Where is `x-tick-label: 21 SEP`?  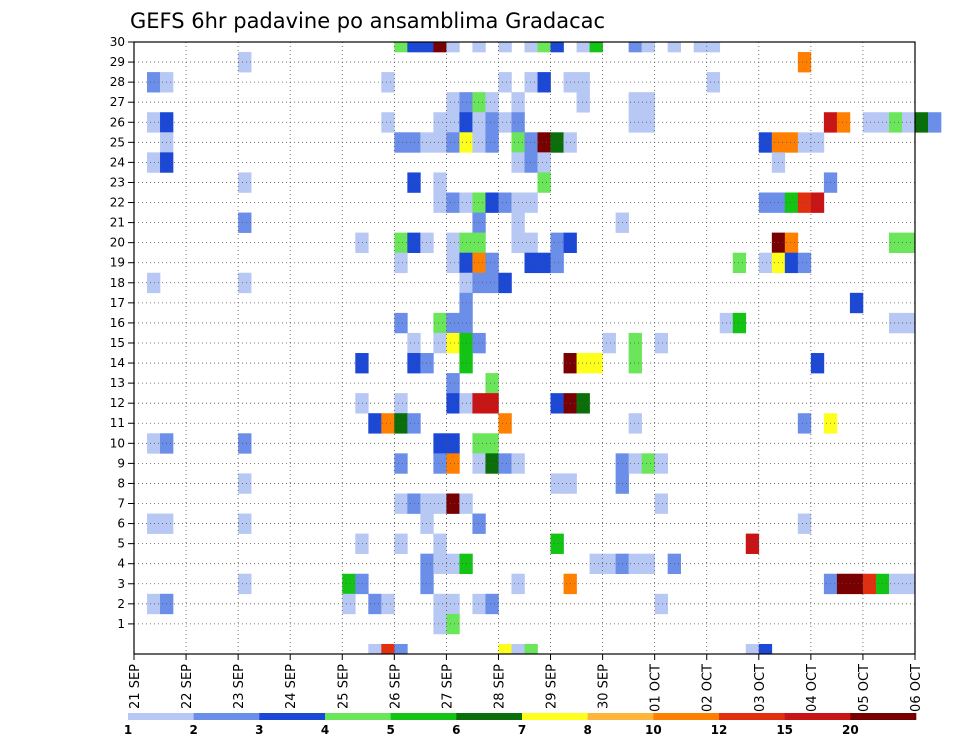
x-tick-label: 21 SEP is located at coordinates (135, 686).